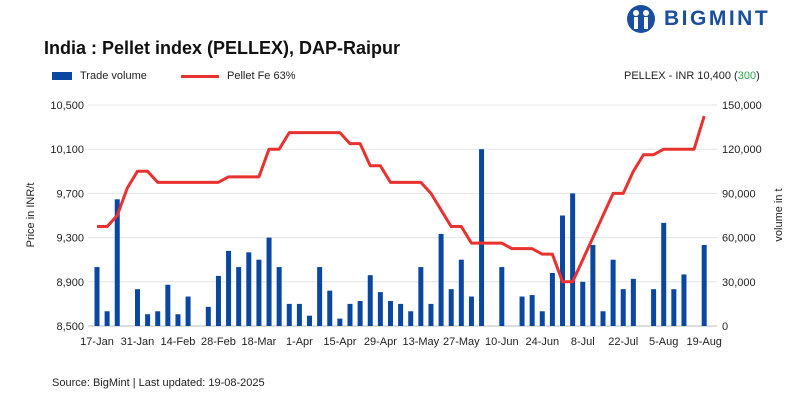 The width and height of the screenshot is (800, 400). What do you see at coordinates (31, 215) in the screenshot?
I see `y-axis-left-title: Price in INR/t` at bounding box center [31, 215].